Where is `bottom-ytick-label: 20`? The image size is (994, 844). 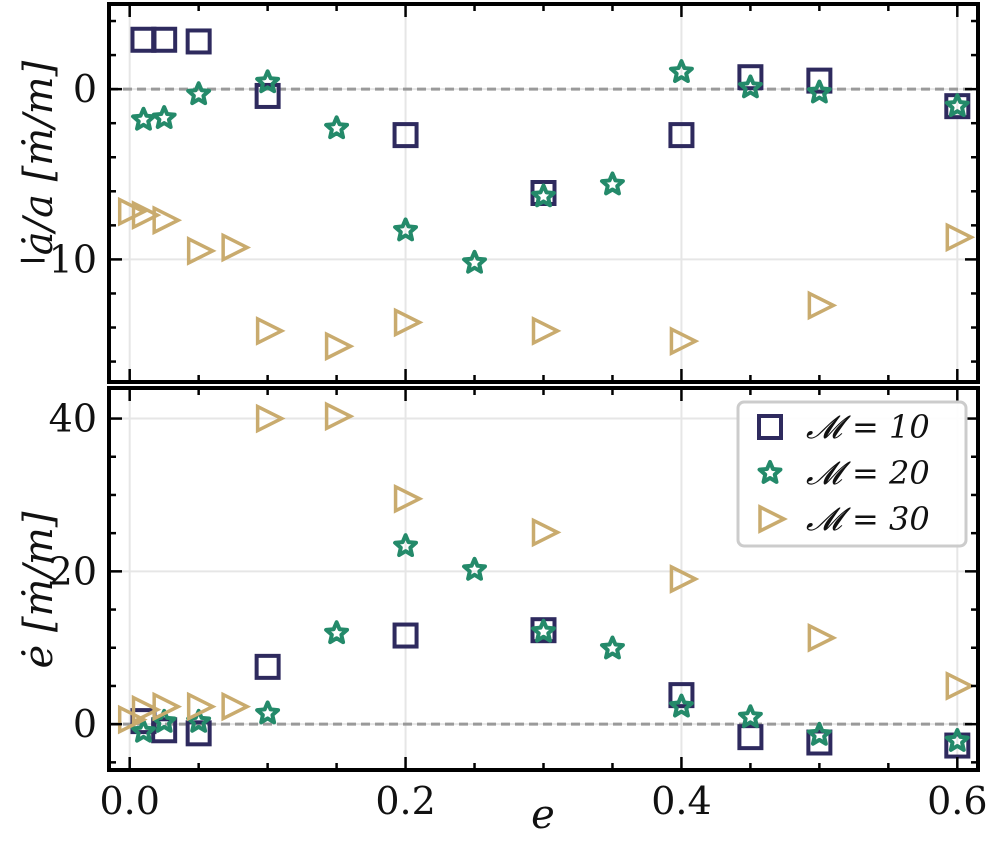 bottom-ytick-label: 20 is located at coordinates (73, 571).